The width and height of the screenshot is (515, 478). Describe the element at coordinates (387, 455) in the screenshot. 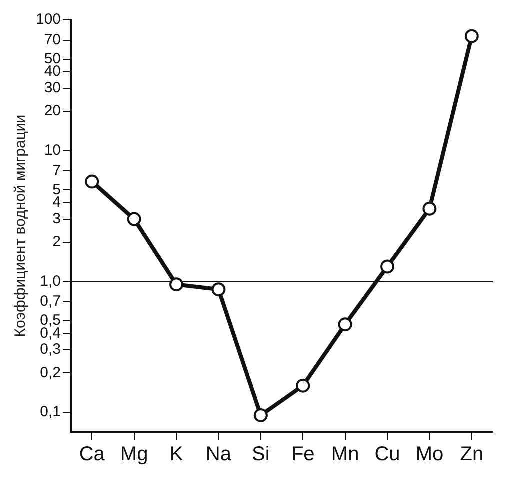

I see `x-tick-label: Cu` at that location.